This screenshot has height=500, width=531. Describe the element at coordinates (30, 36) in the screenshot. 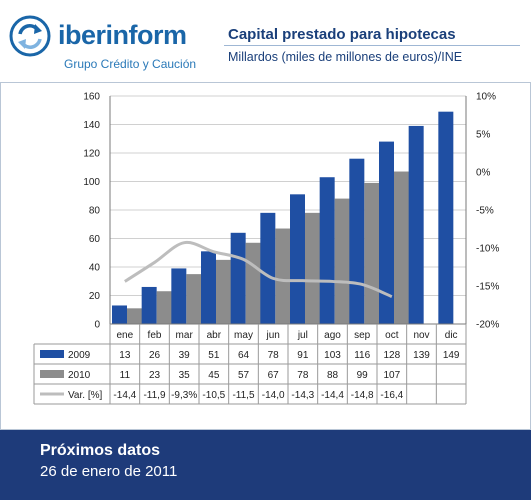

I see `circular-arrows-icon` at that location.